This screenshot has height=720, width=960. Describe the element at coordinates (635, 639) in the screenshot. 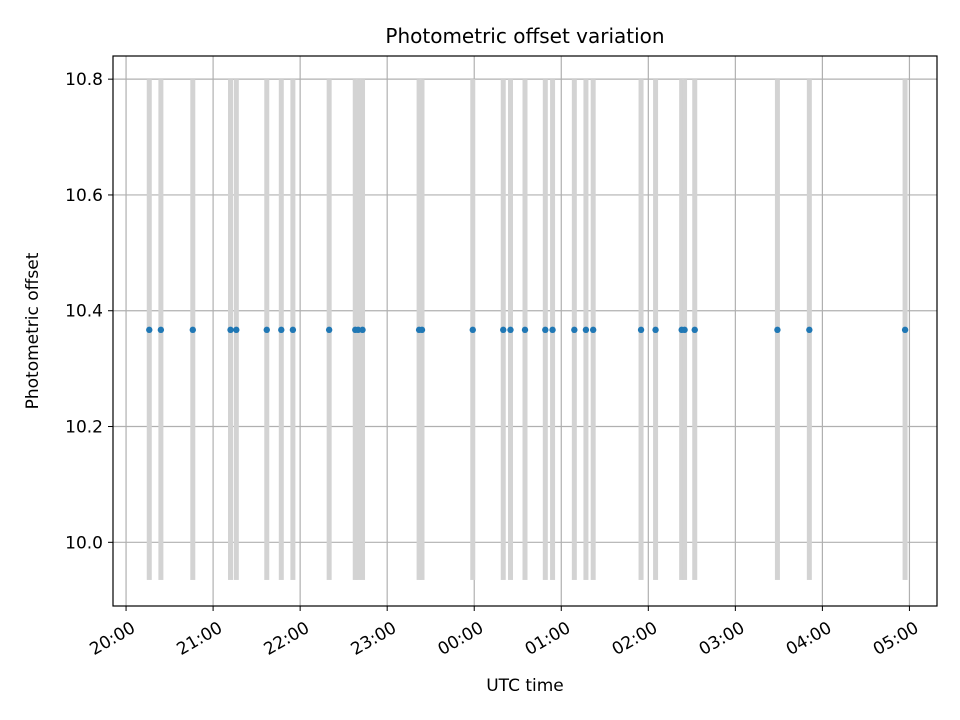

I see `x-tick-label: 02:00` at that location.